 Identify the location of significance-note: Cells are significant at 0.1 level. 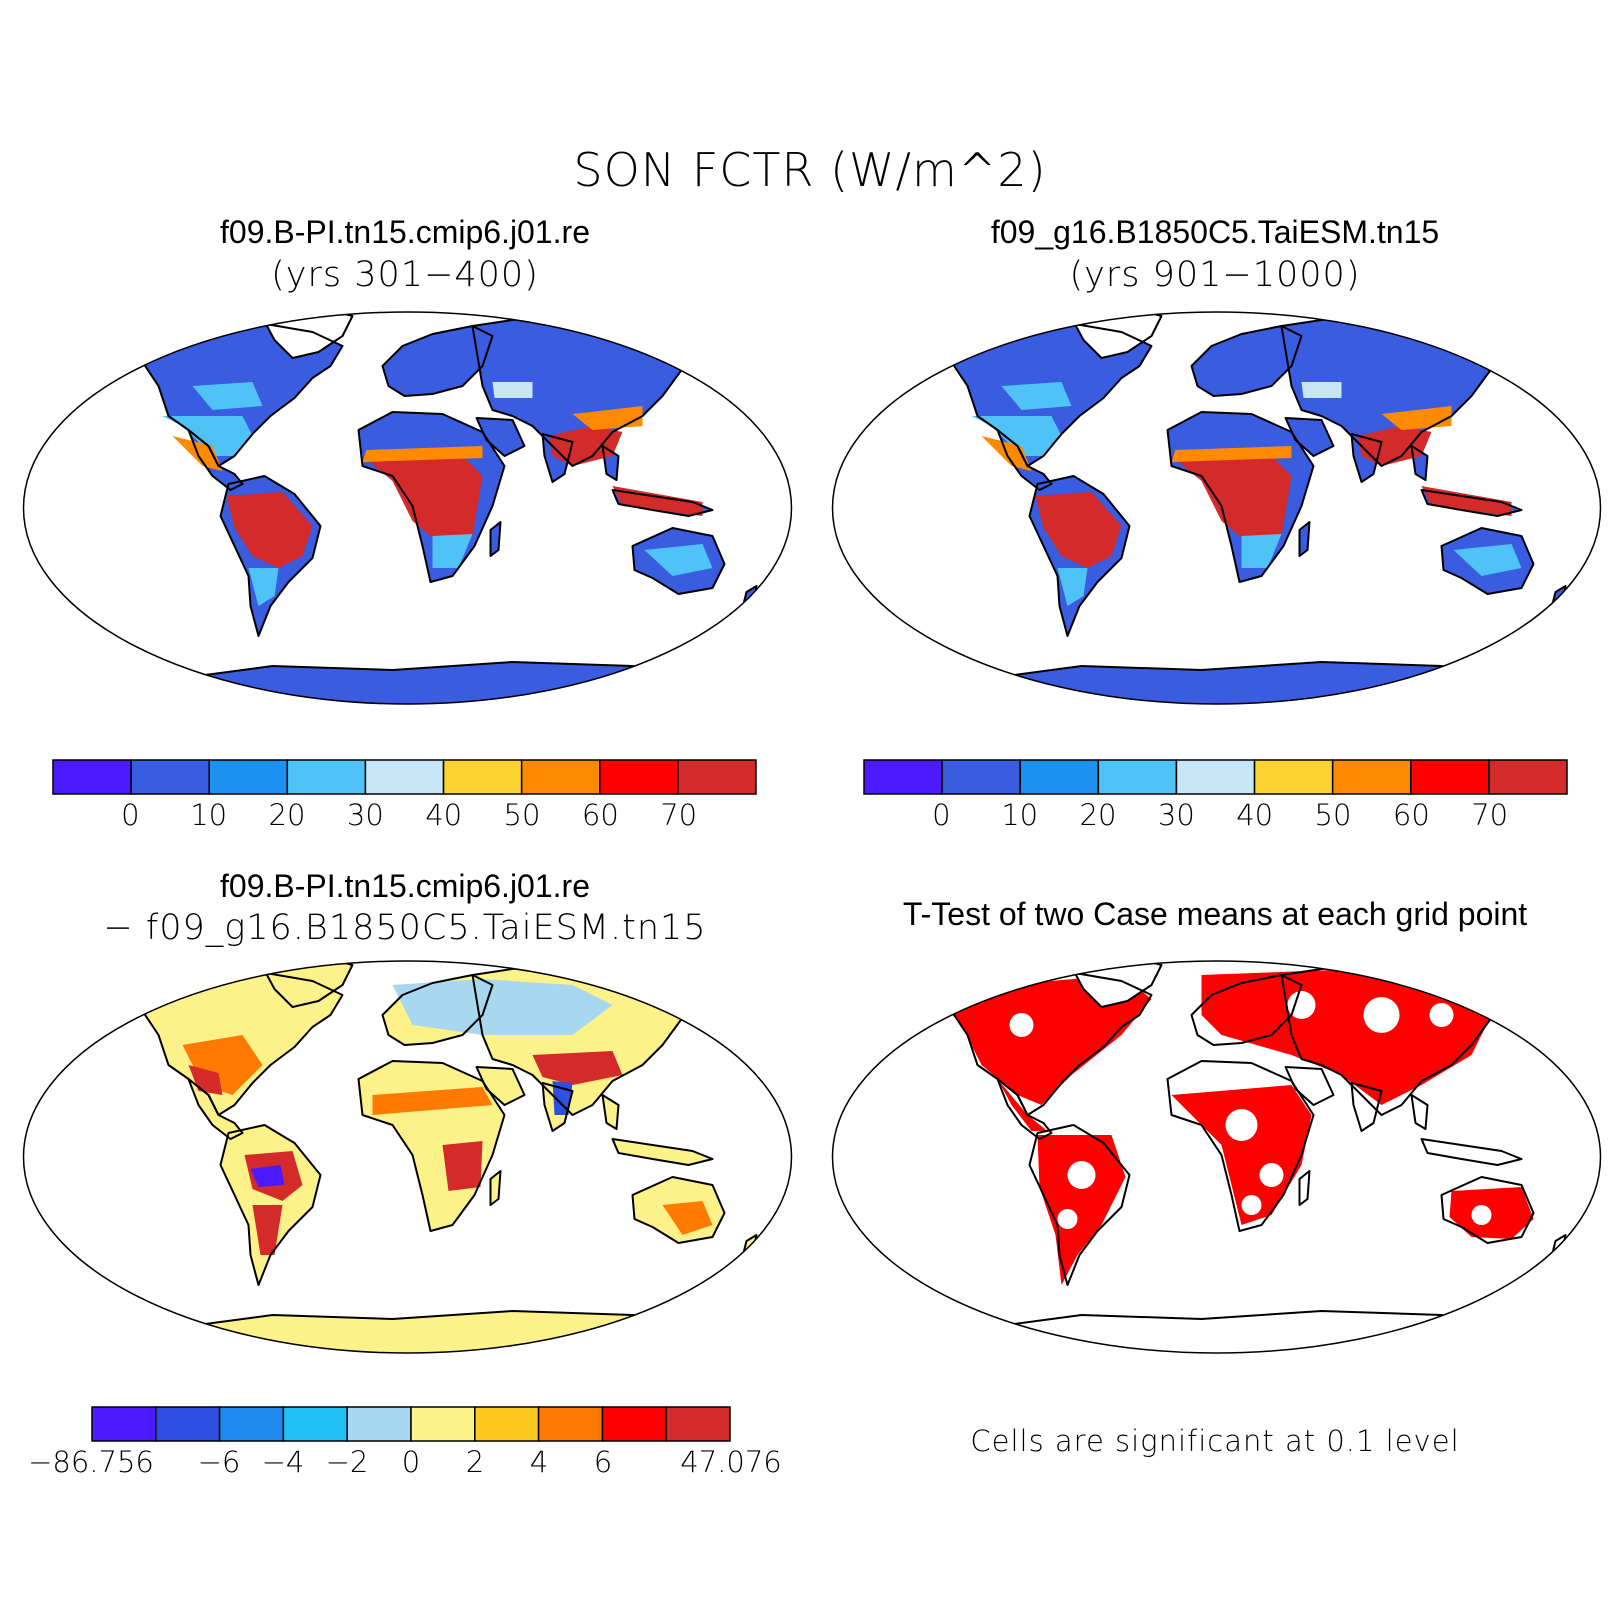
(1215, 1441).